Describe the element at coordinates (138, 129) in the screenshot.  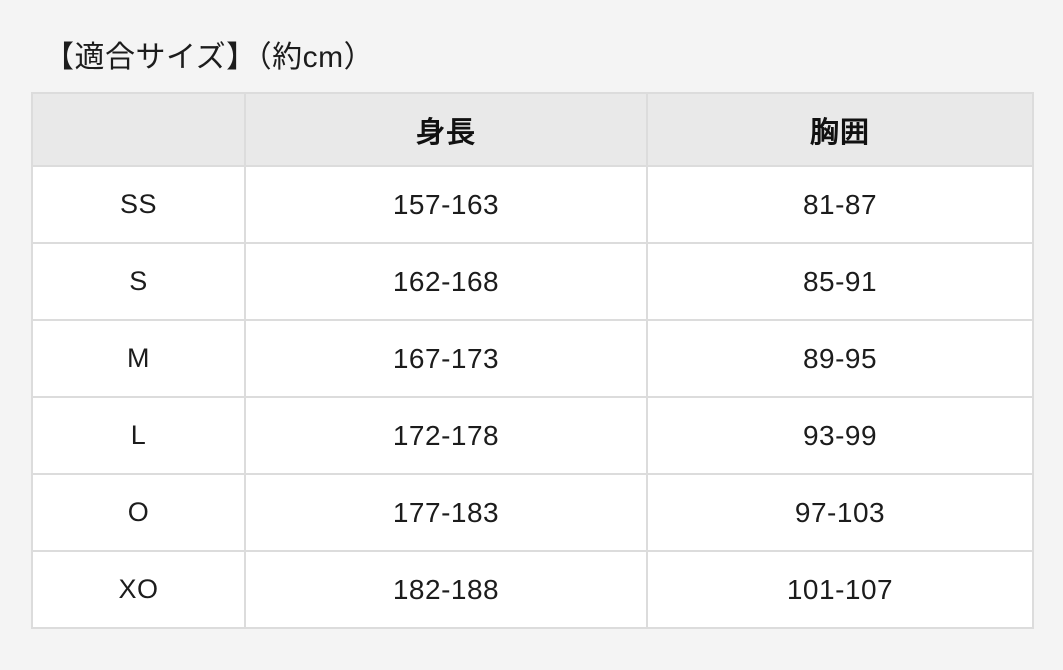
I see `column-header-size` at that location.